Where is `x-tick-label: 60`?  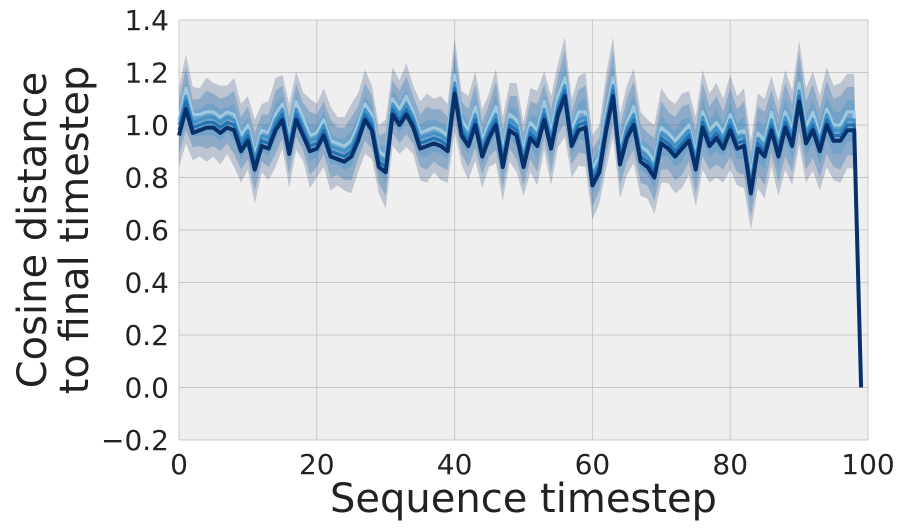 x-tick-label: 60 is located at coordinates (593, 464).